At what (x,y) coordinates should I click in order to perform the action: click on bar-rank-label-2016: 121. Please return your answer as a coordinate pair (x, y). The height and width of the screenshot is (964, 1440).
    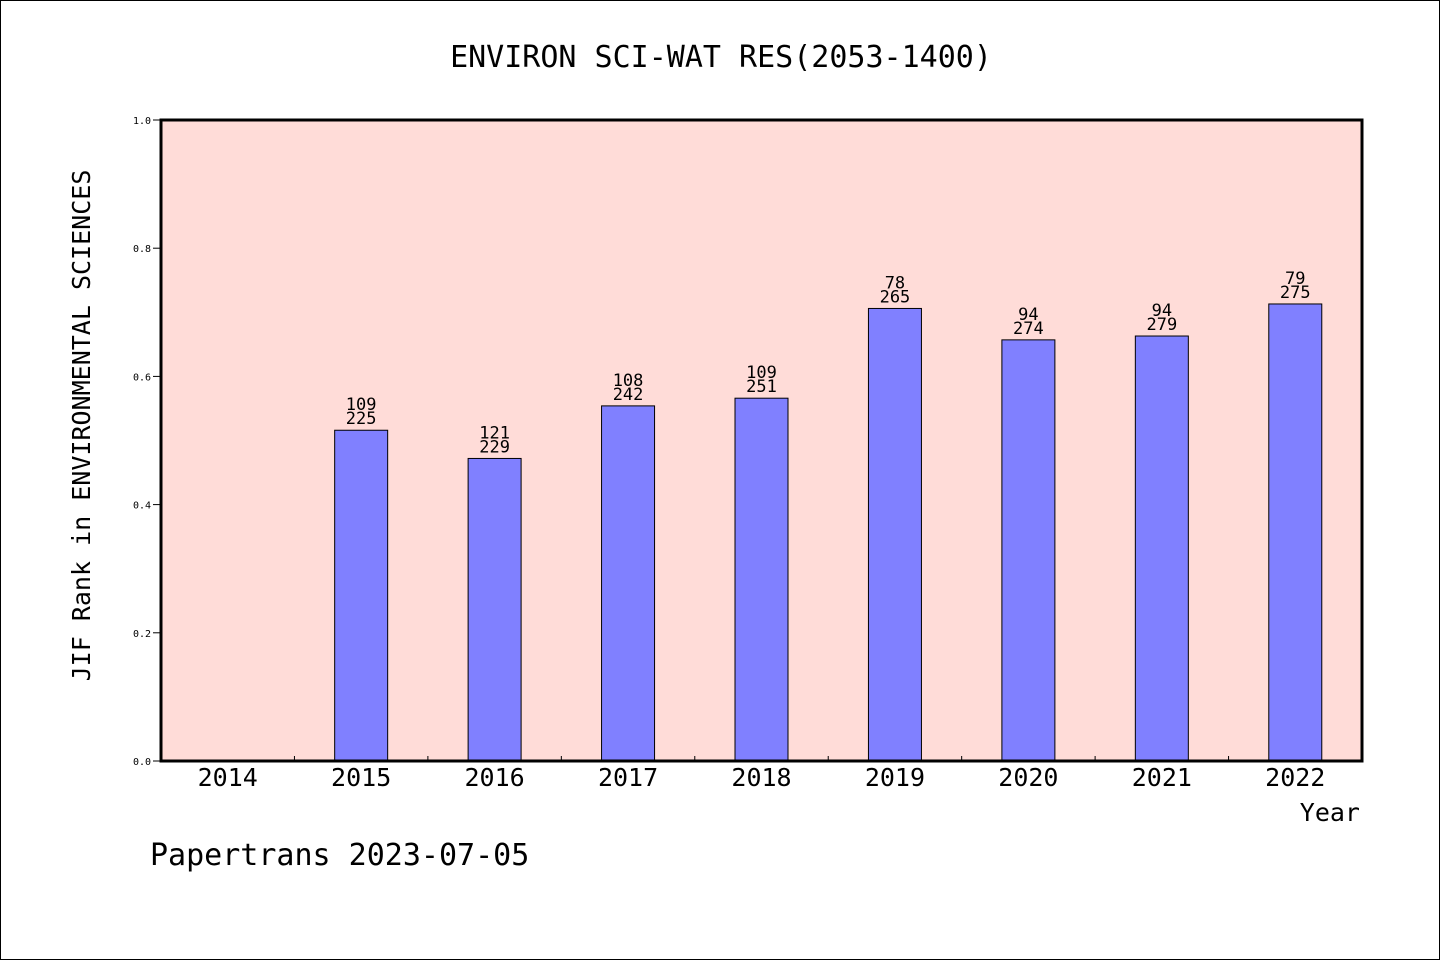
    Looking at the image, I should click on (494, 433).